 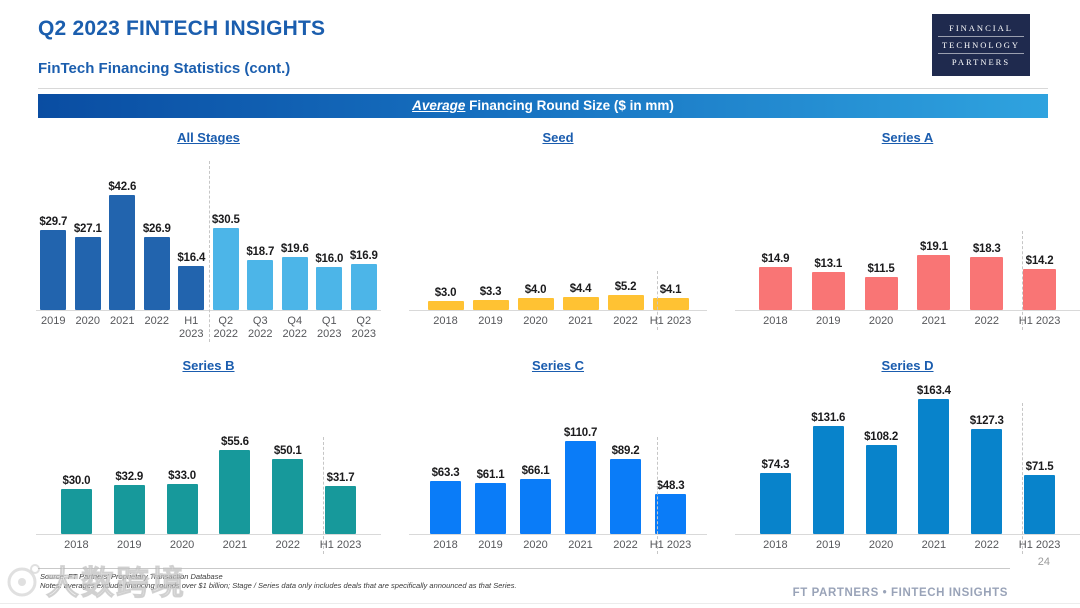 I want to click on bar-group: $32.9, so click(x=129, y=503).